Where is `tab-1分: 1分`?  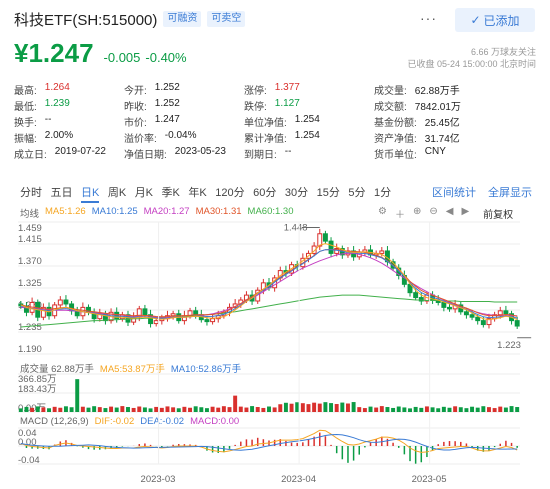
tab-1分: 1分 is located at coordinates (382, 193).